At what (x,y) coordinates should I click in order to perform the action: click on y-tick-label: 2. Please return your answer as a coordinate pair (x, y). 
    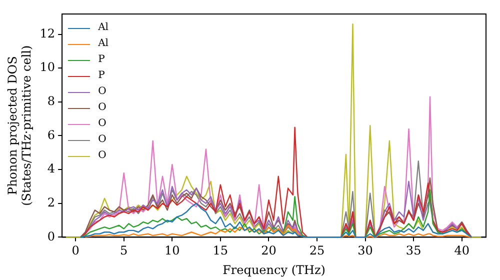
    Looking at the image, I should click on (51, 203).